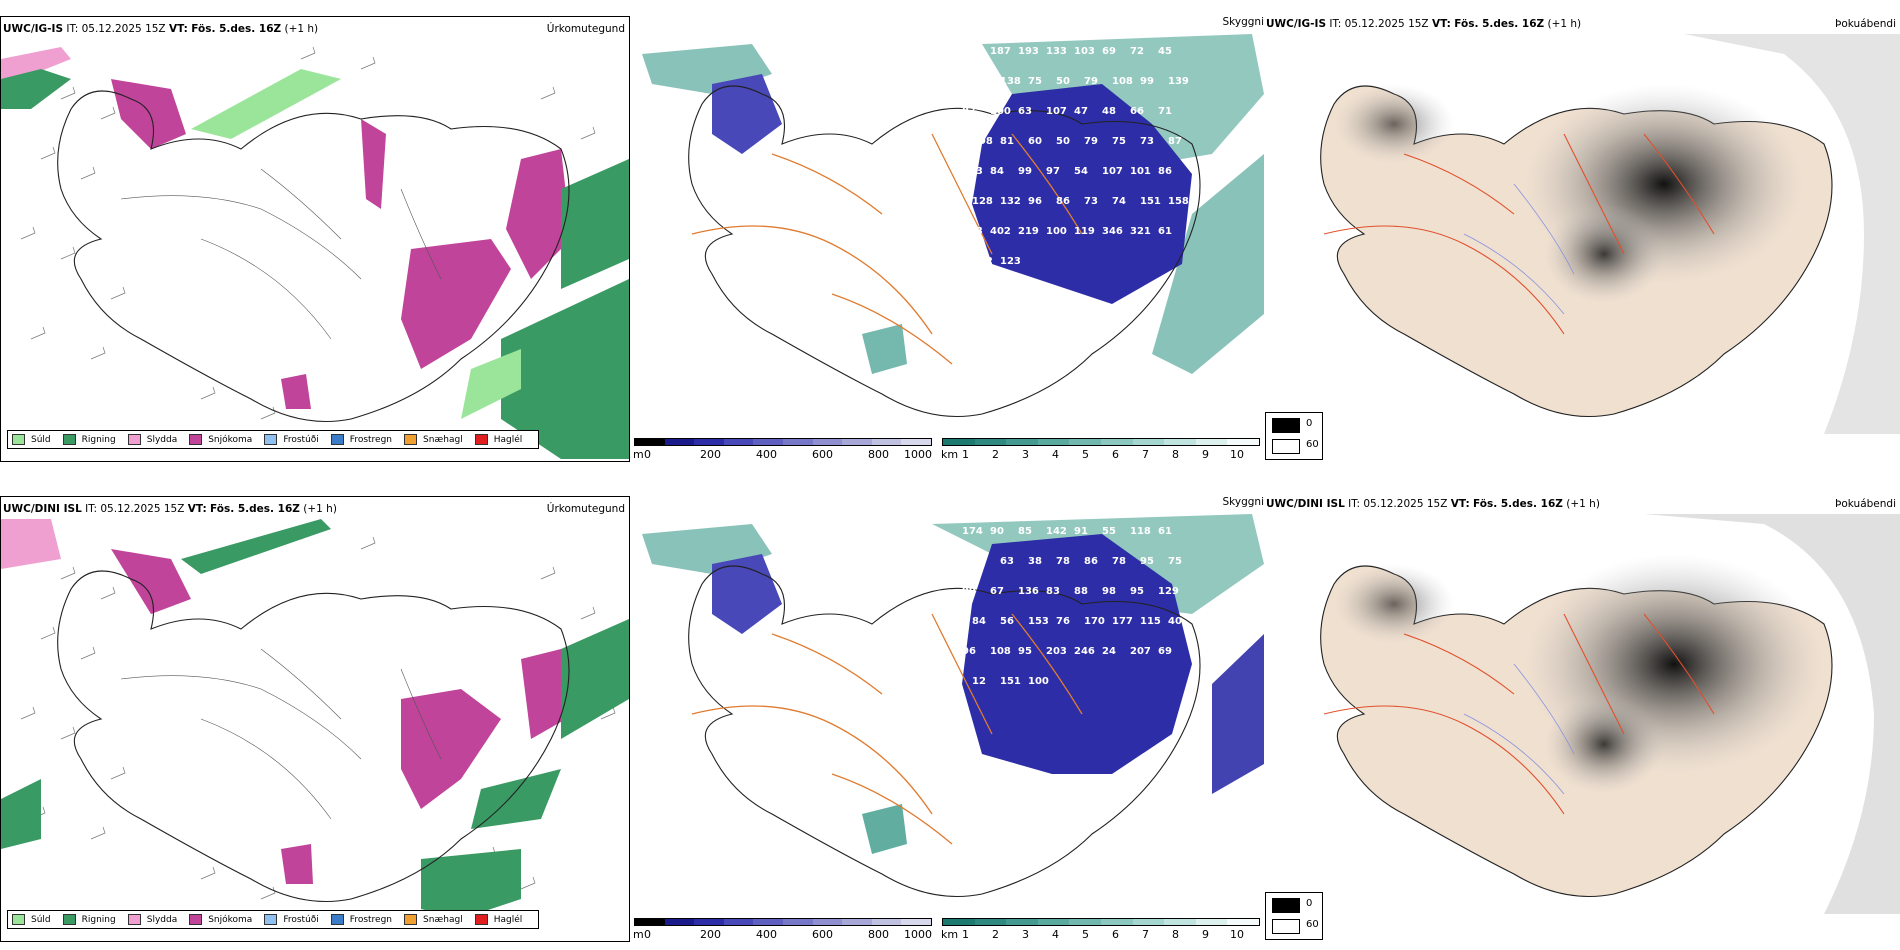 The width and height of the screenshot is (1900, 950). Describe the element at coordinates (1025, 171) in the screenshot. I see `cloud-base-value: 99` at that location.